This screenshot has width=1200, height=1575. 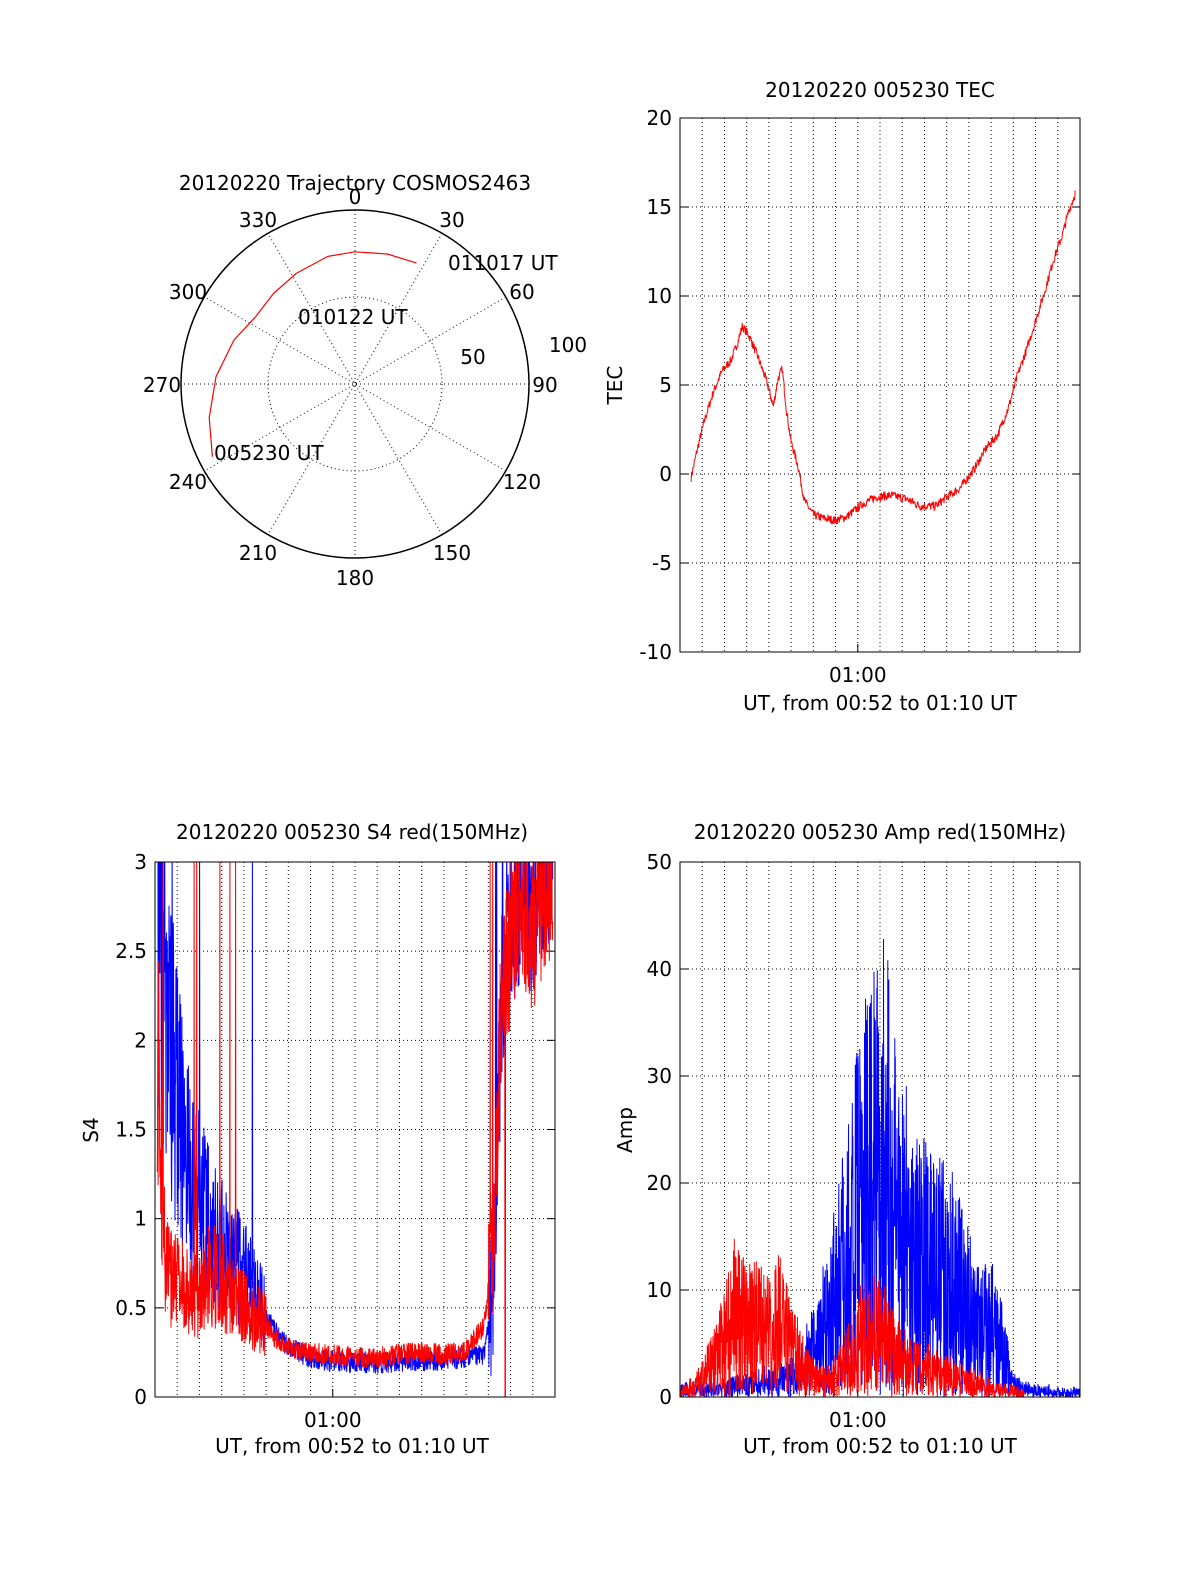 What do you see at coordinates (131, 1130) in the screenshot?
I see `y-tick-label: 1.5` at bounding box center [131, 1130].